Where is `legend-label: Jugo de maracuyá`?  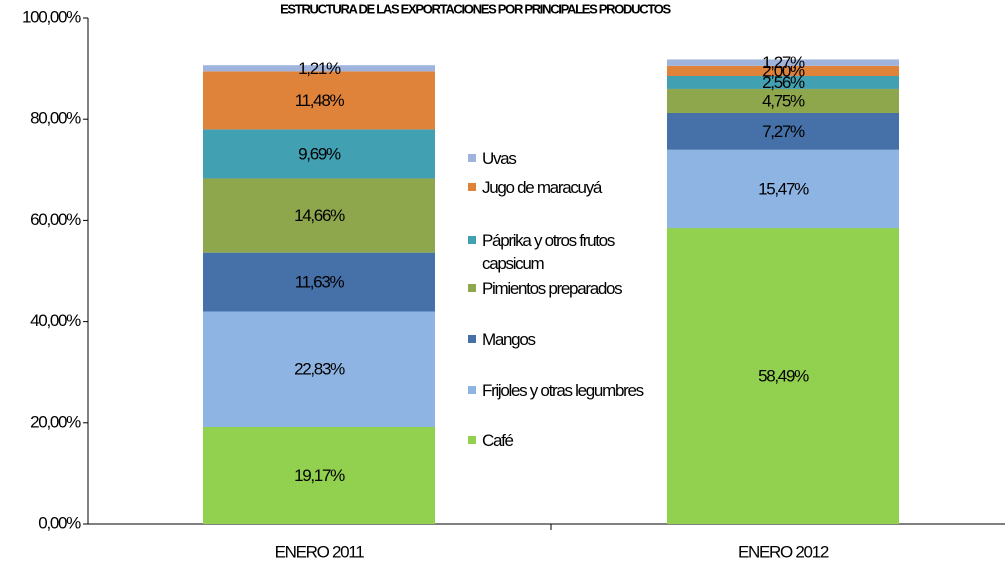
legend-label: Jugo de maracuyá is located at coordinates (542, 187).